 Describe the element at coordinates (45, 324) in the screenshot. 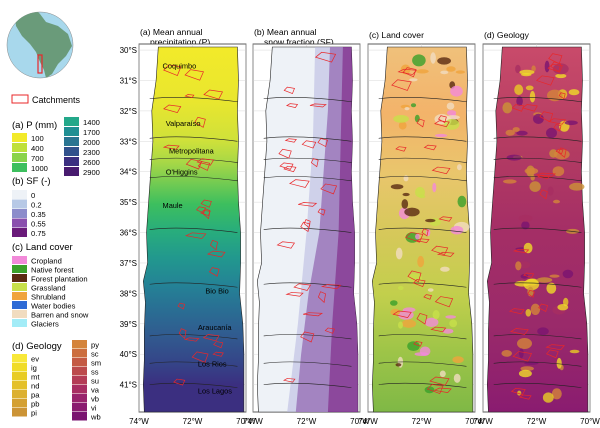

I see `legend-landcover-label: Glaciers` at that location.